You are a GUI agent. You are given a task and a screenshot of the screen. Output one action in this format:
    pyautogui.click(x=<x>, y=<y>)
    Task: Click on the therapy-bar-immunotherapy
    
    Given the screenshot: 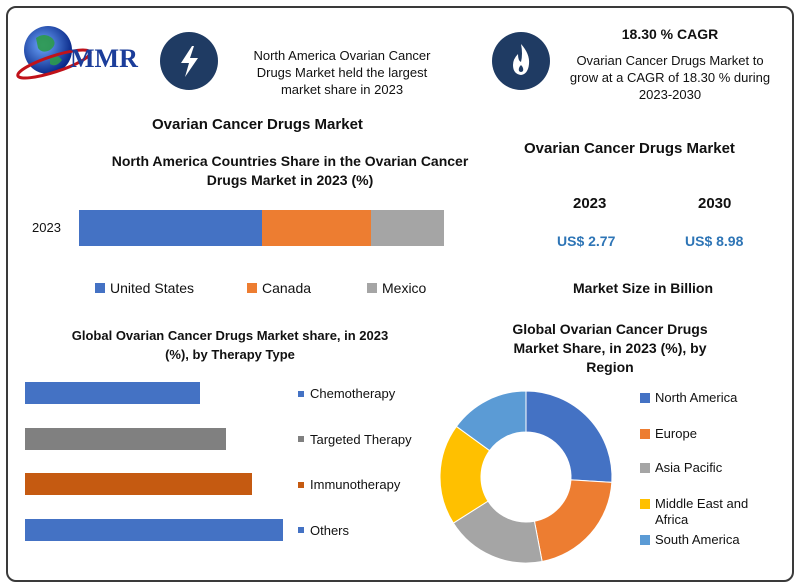 What is the action you would take?
    pyautogui.click(x=139, y=484)
    